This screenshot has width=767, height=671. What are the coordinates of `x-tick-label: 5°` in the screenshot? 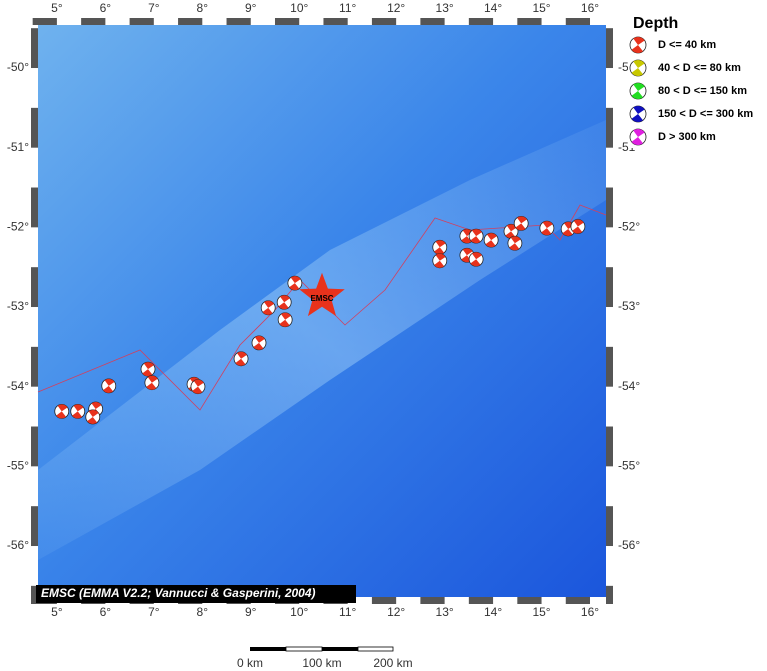 It's located at (57, 612).